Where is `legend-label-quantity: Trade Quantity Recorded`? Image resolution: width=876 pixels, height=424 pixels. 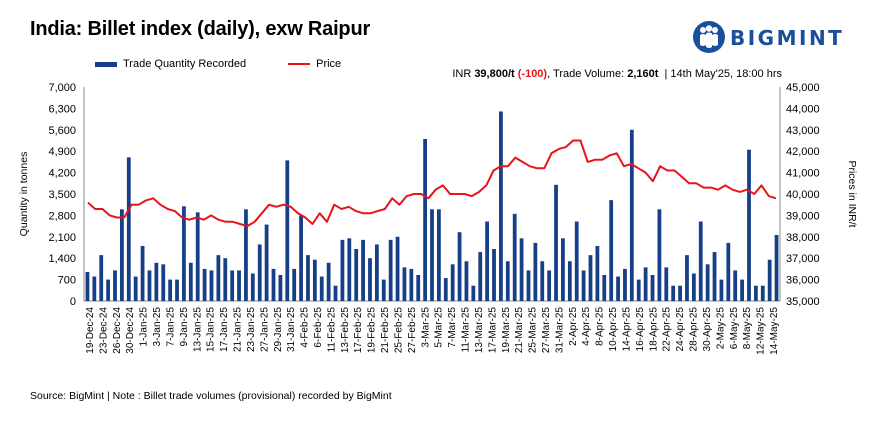
legend-label-quantity: Trade Quantity Recorded is located at coordinates (185, 64).